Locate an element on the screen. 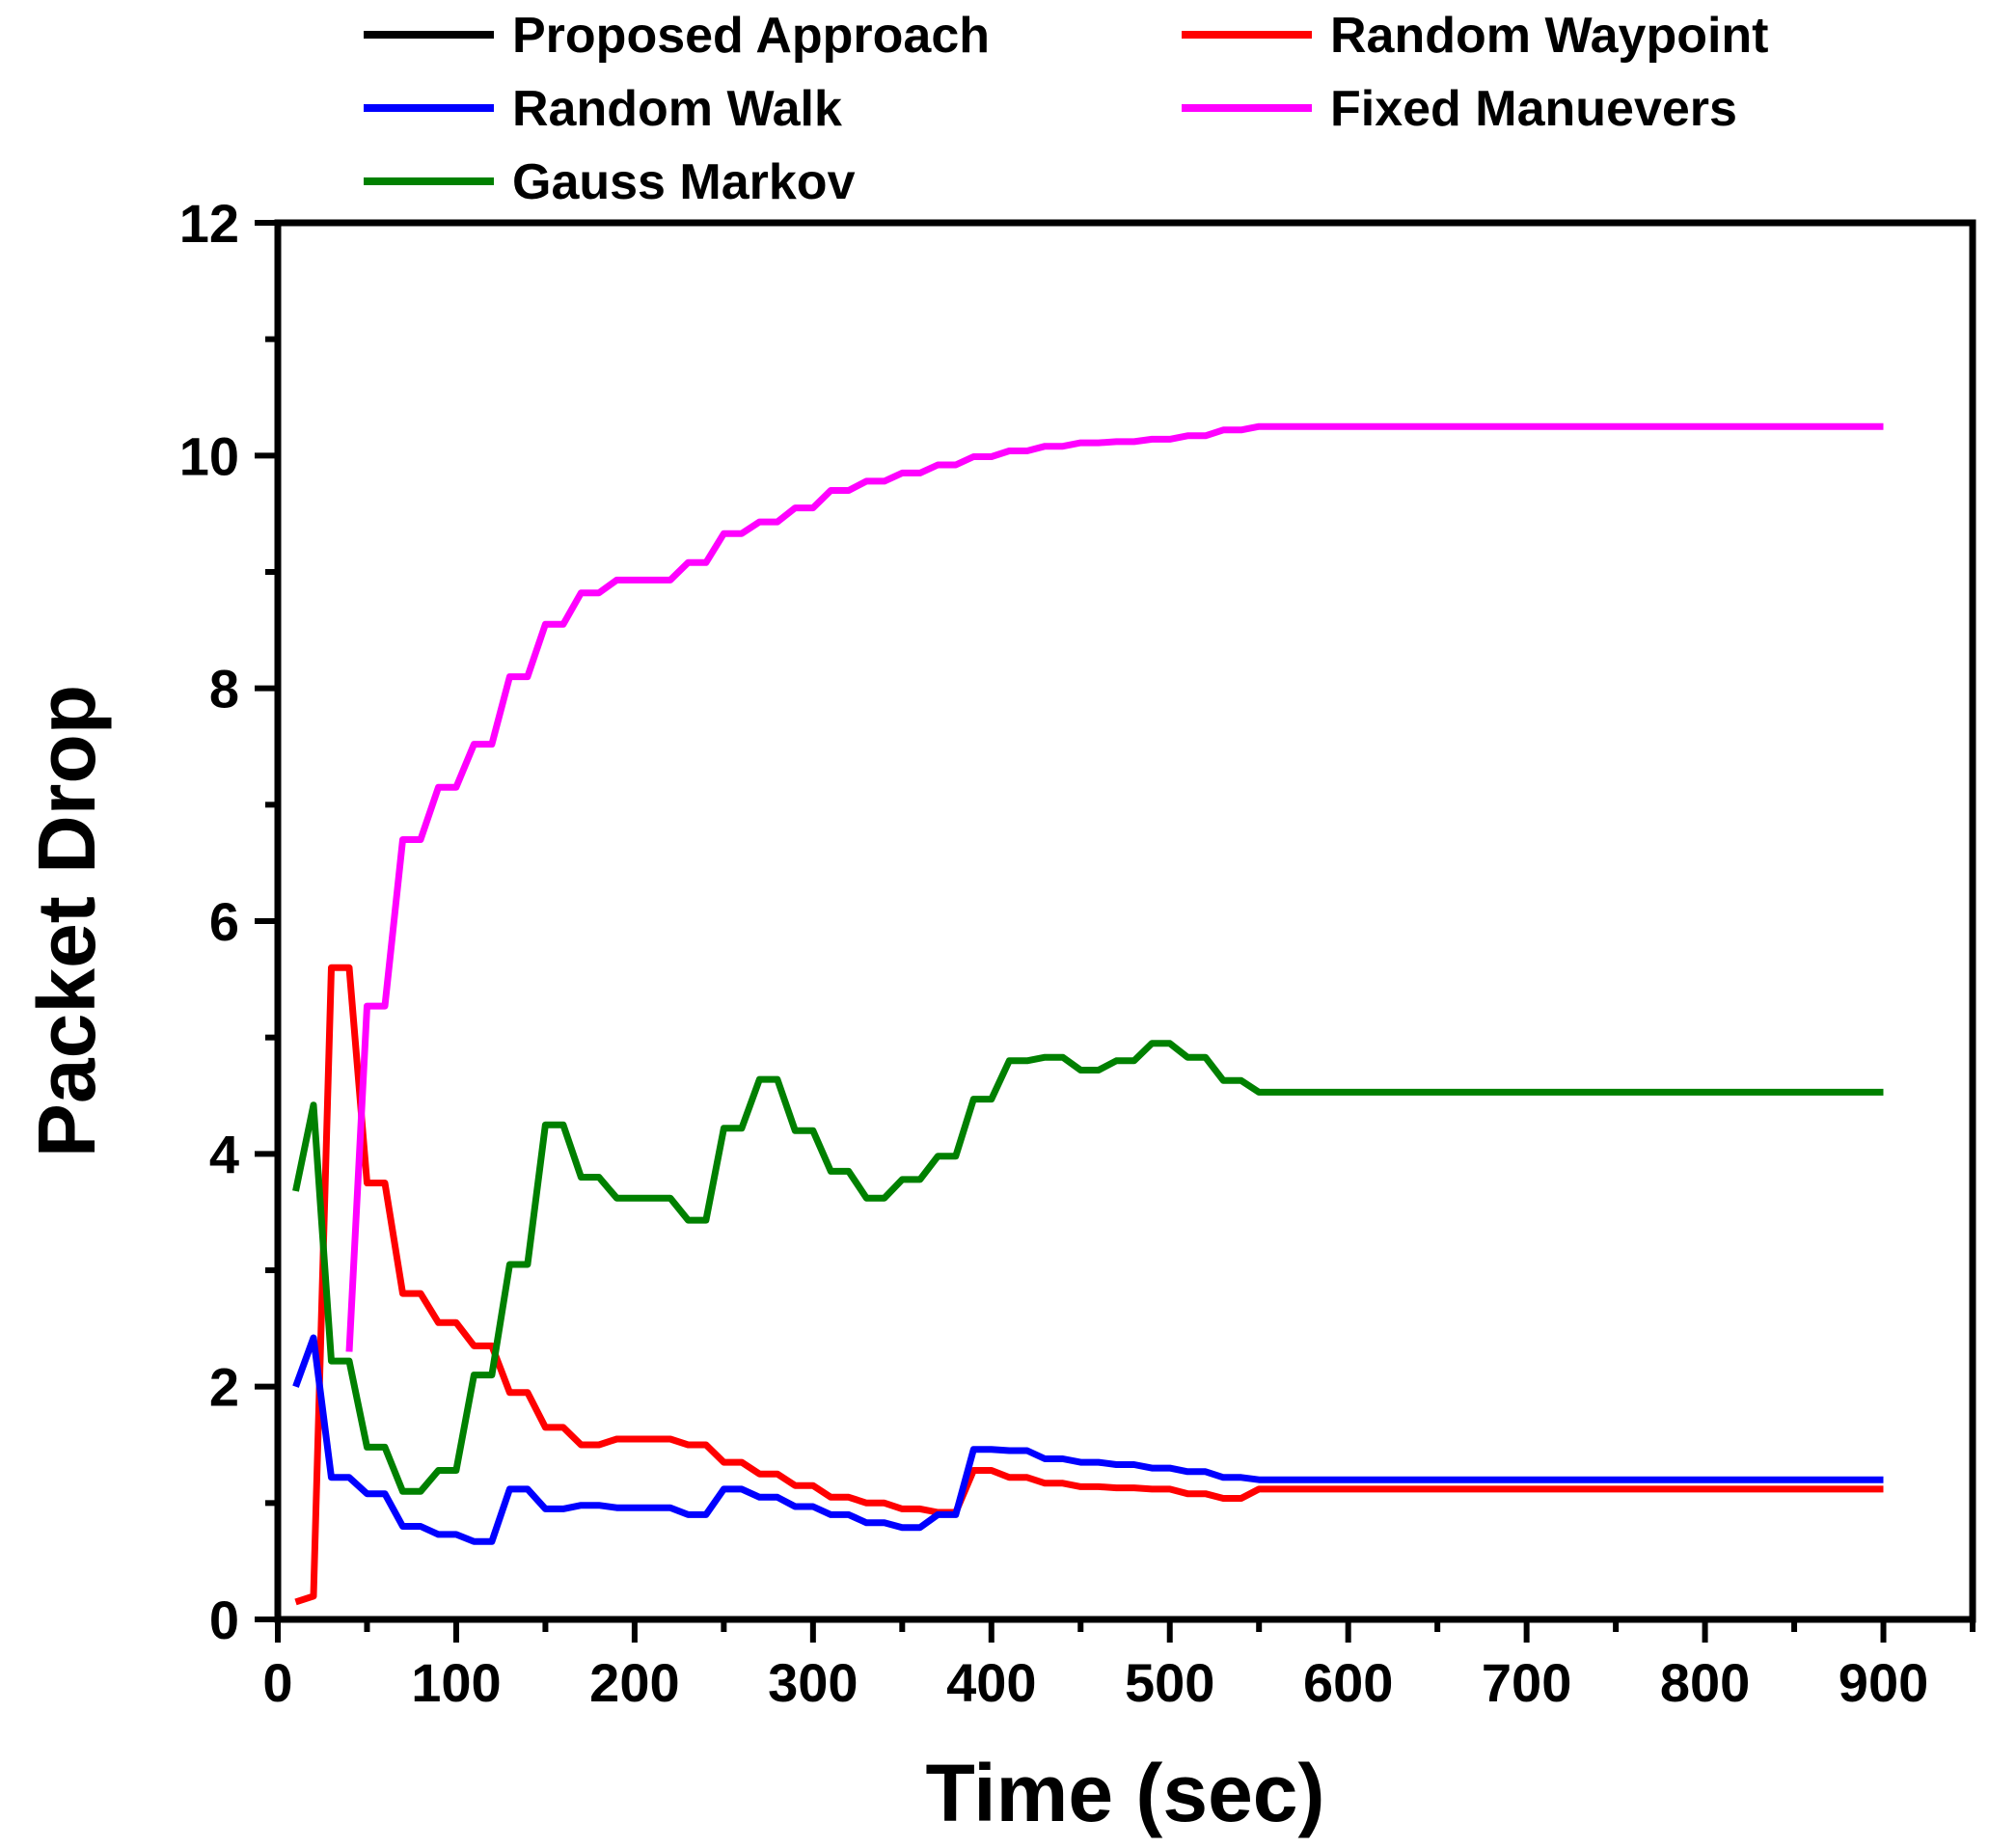  legend-label: Random Waypoint is located at coordinates (1549, 36).